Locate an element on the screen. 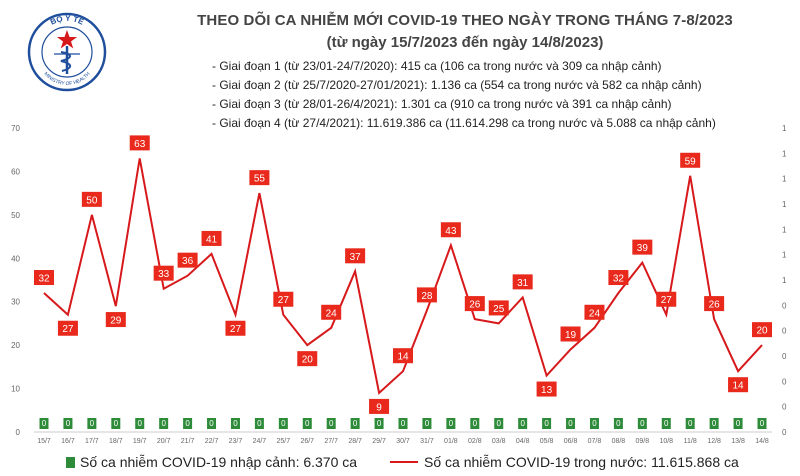 This screenshot has width=800, height=476. x-tick-label: 30/7 is located at coordinates (403, 441).